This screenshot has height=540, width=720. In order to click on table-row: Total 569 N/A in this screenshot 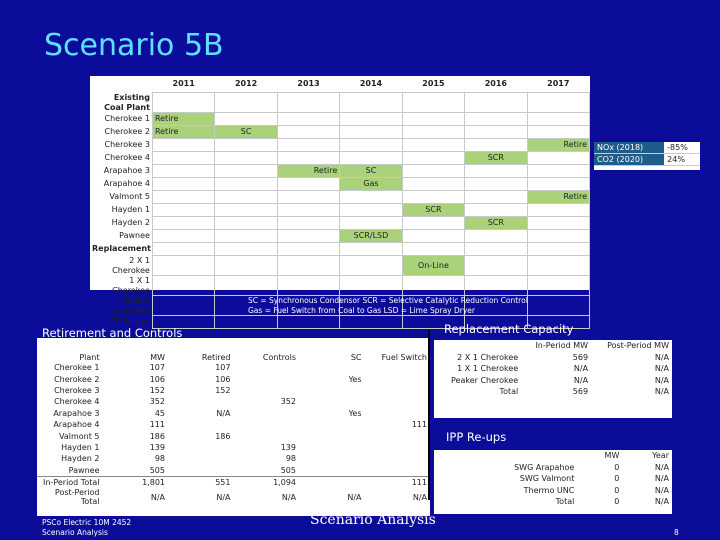, I will do `click(553, 392)`.